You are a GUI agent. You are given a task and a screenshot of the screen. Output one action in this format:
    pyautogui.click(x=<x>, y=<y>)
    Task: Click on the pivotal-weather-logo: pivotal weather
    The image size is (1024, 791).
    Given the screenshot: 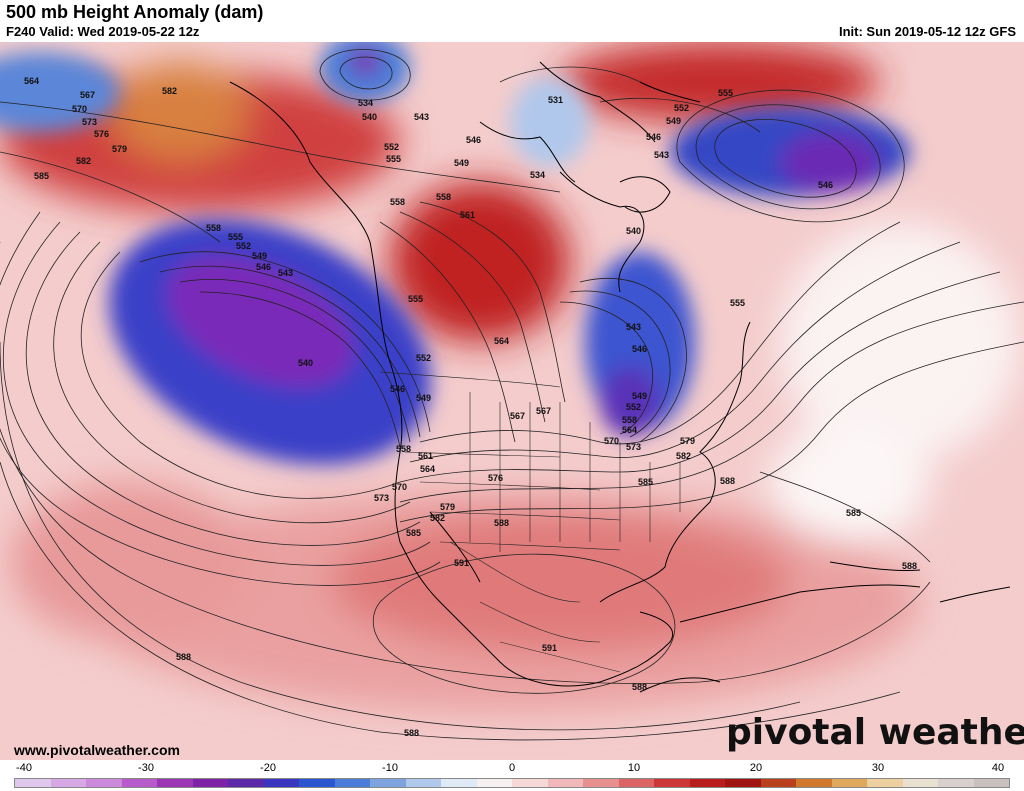 What is the action you would take?
    pyautogui.click(x=875, y=732)
    